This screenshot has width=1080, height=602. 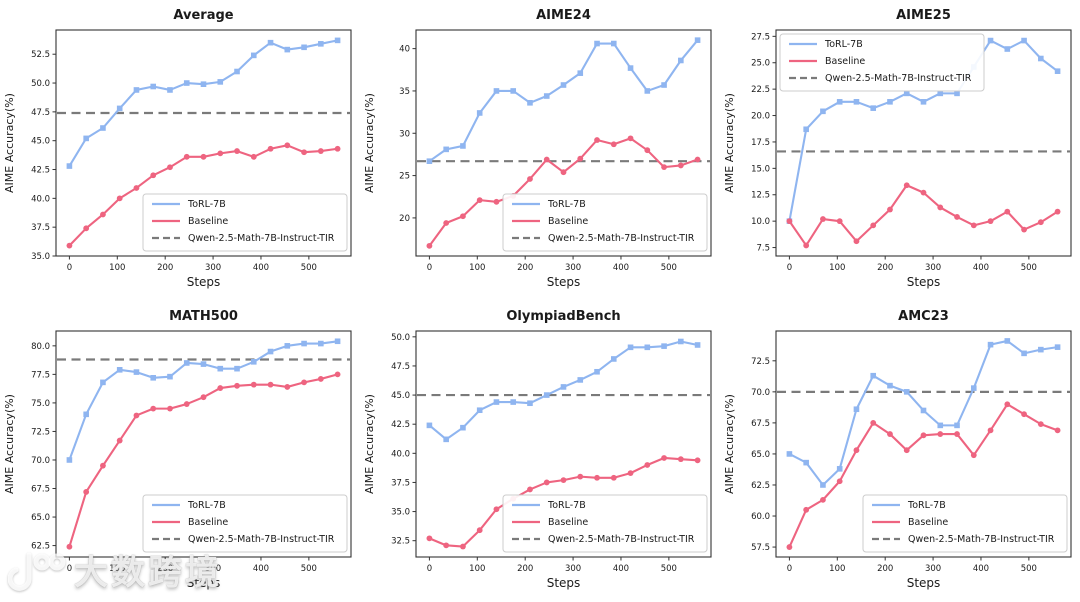 What do you see at coordinates (404, 177) in the screenshot?
I see `y-tick-label: 25` at bounding box center [404, 177].